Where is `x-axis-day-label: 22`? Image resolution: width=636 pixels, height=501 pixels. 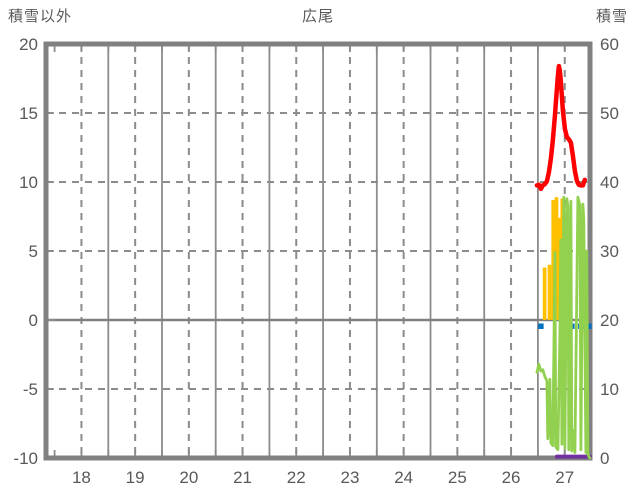 x-axis-day-label: 22 is located at coordinates (296, 477).